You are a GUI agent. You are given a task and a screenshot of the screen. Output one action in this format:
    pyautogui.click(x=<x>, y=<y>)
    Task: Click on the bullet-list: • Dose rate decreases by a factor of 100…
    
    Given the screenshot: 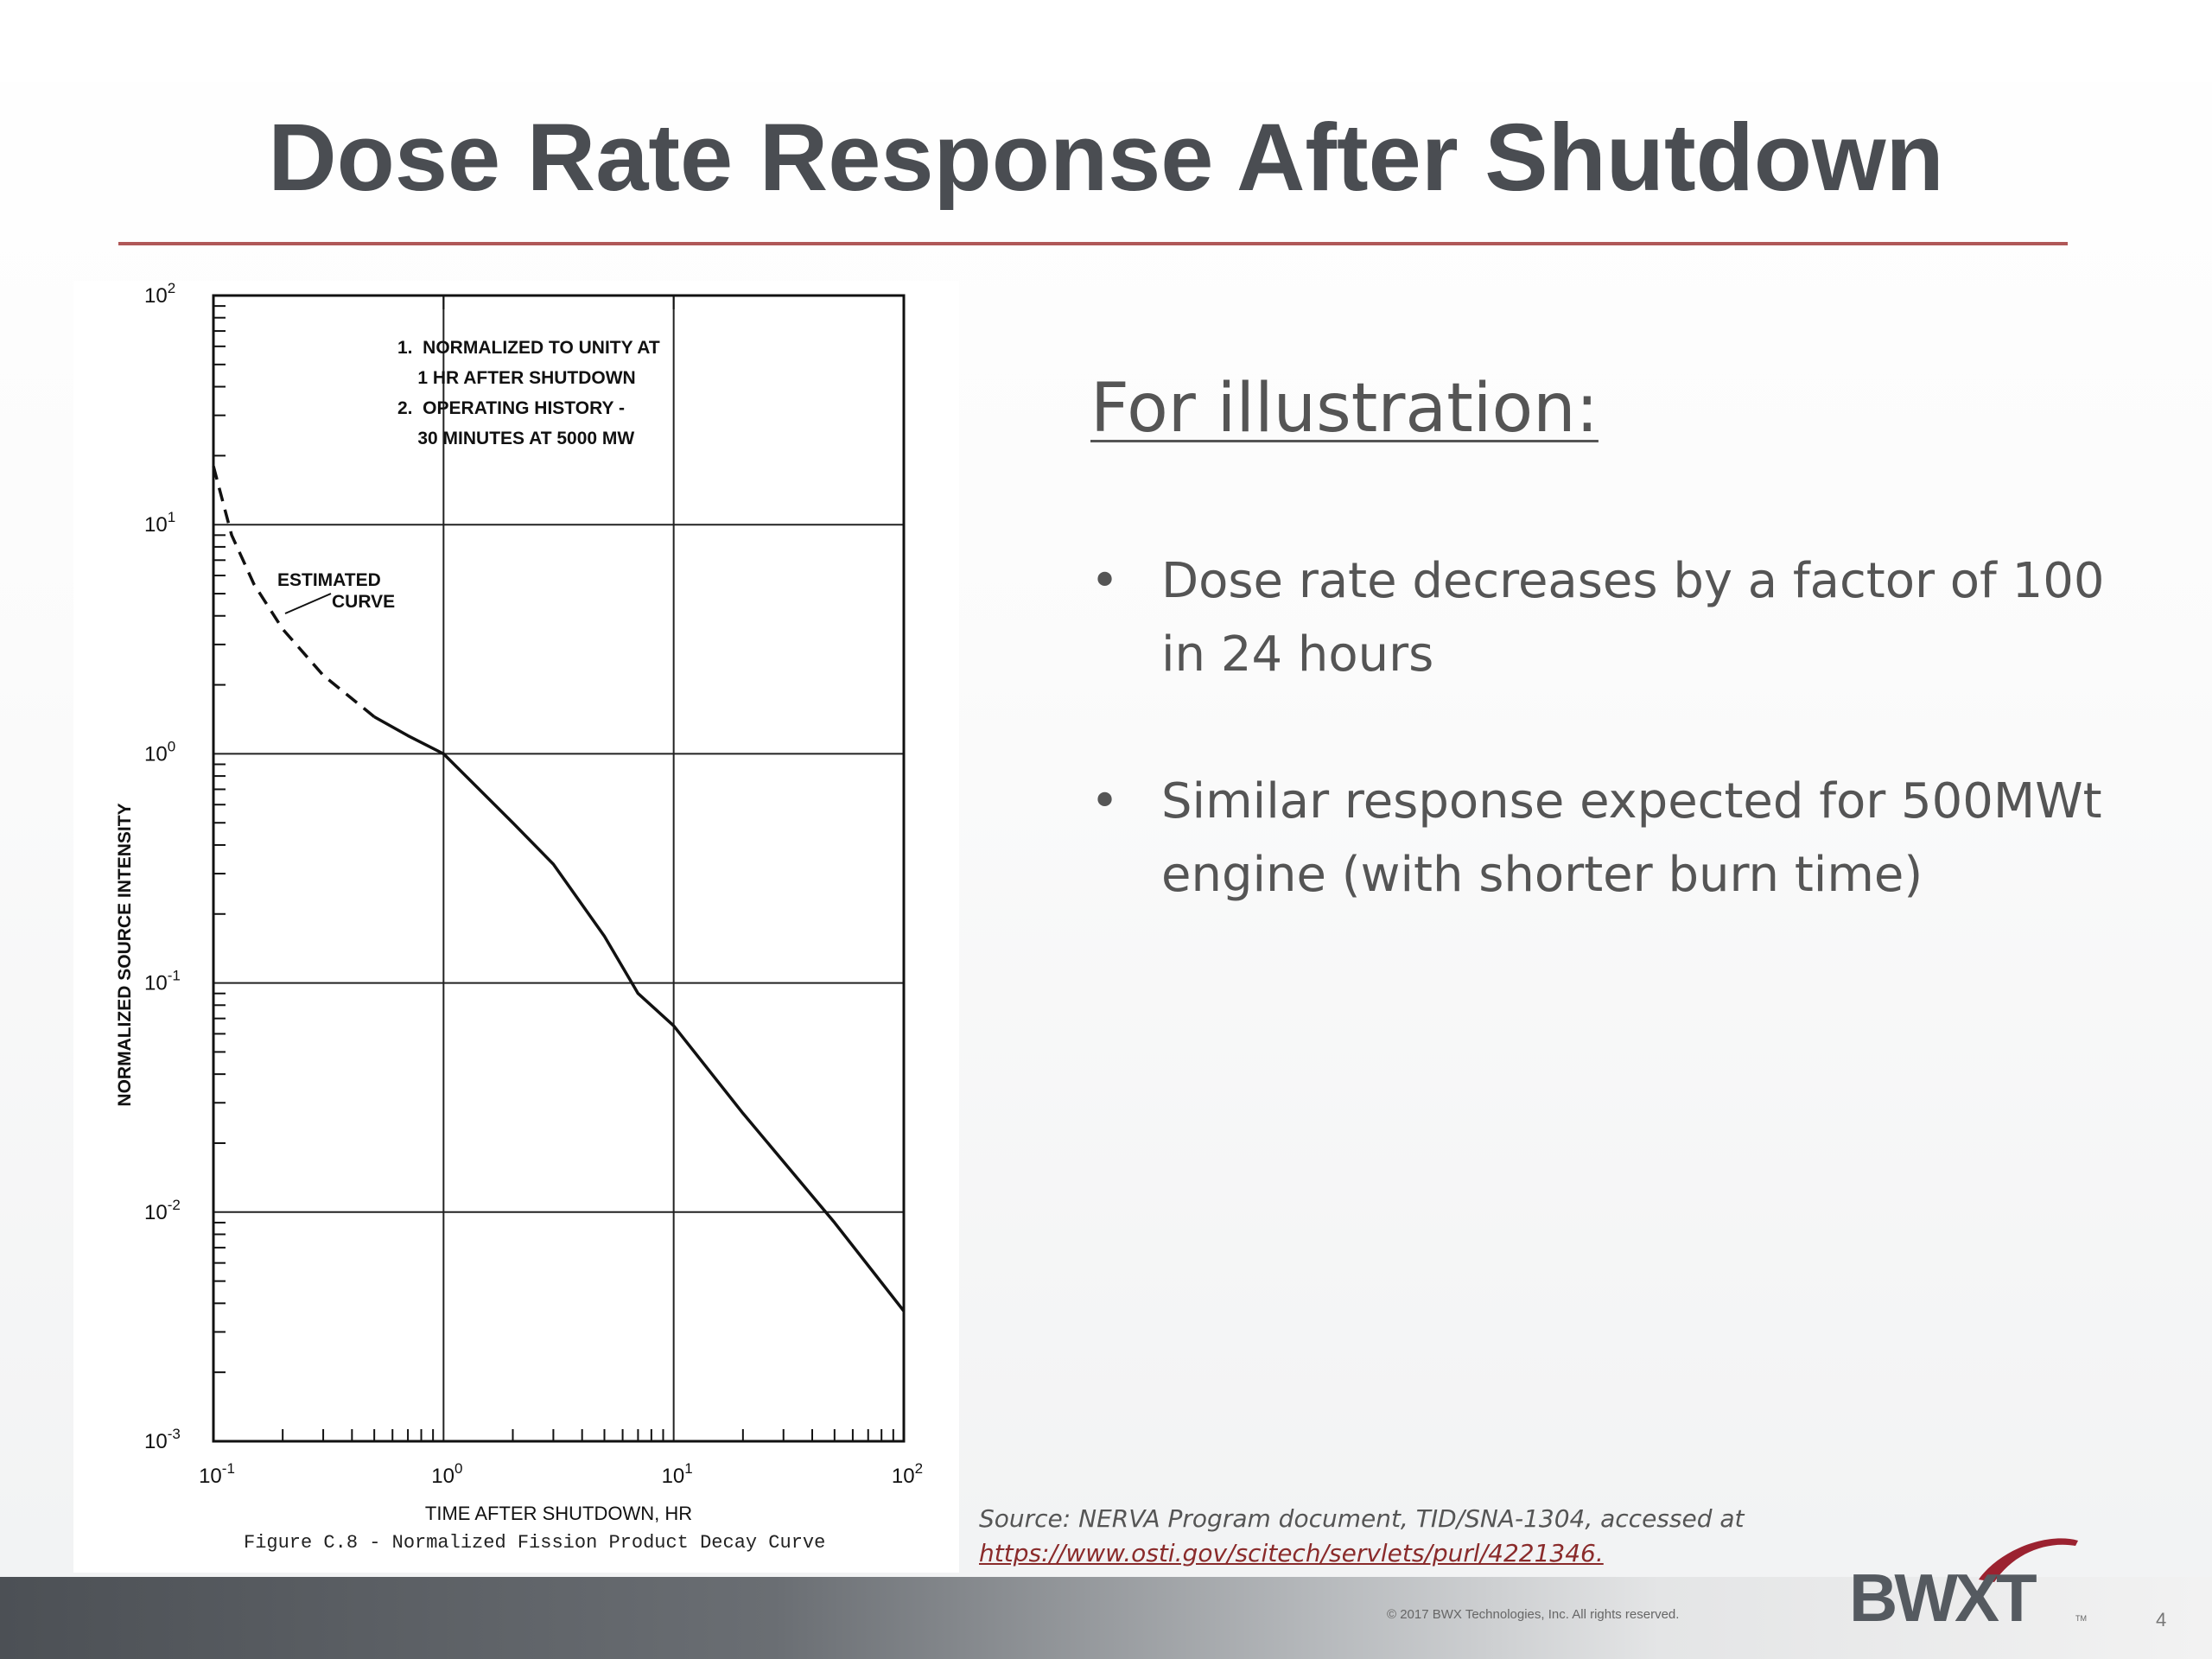 What is the action you would take?
    pyautogui.click(x=1608, y=764)
    